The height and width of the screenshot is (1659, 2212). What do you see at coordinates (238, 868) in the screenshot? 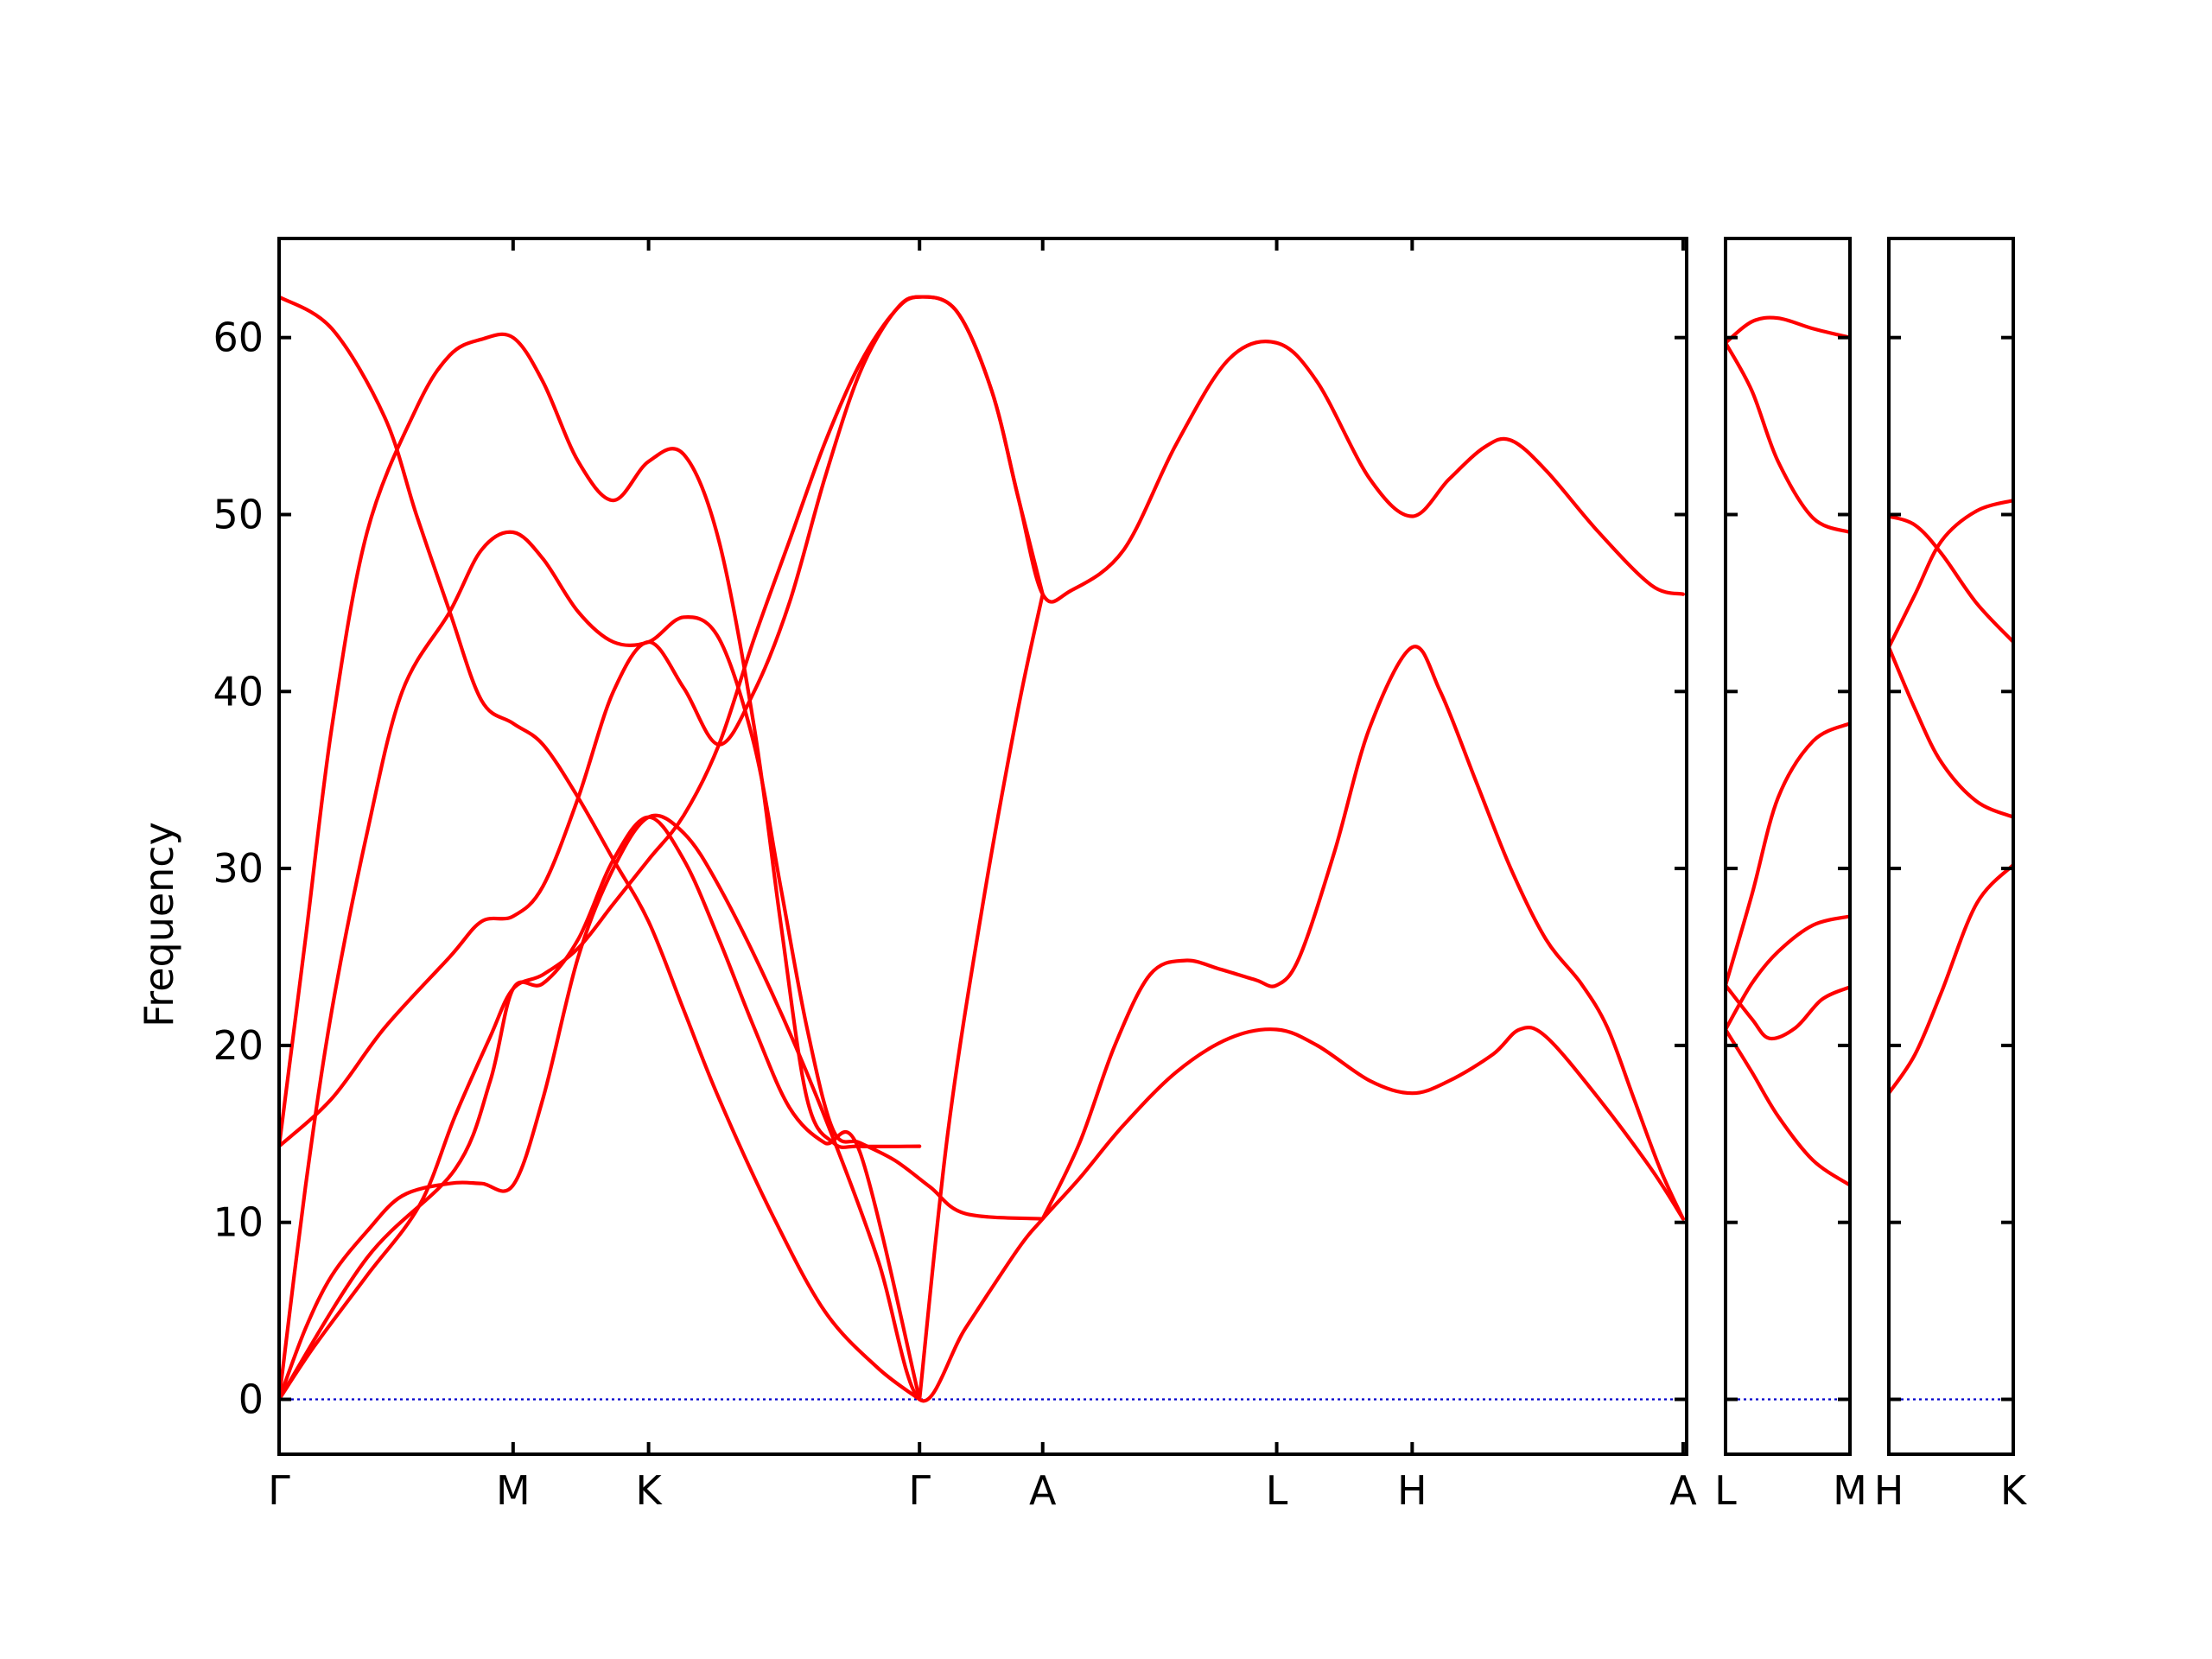
I see `y-tick-label: 30` at bounding box center [238, 868].